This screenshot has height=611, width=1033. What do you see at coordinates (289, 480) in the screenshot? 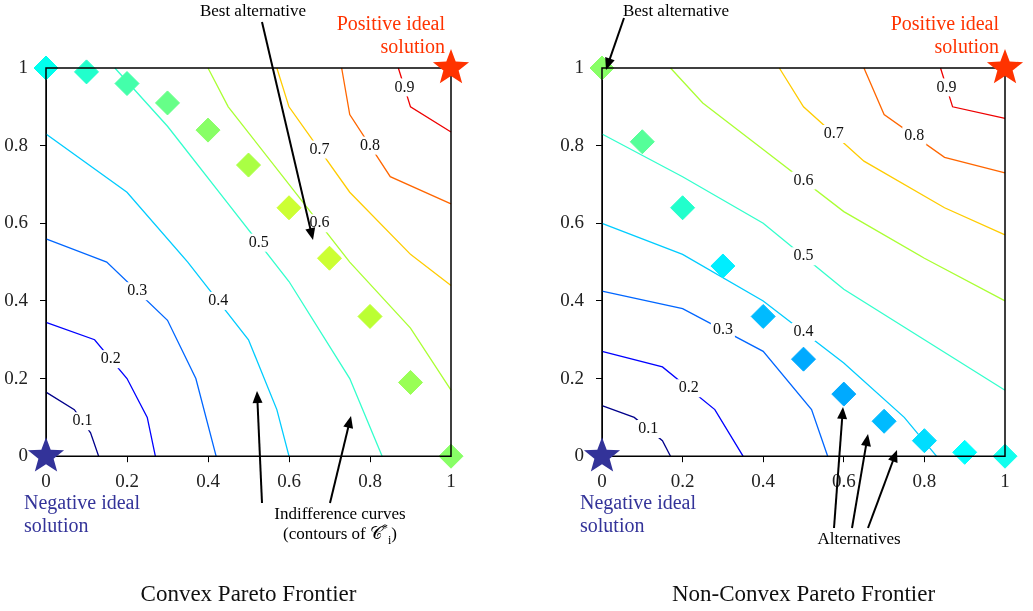
I see `x-tick-label: 0.6` at bounding box center [289, 480].